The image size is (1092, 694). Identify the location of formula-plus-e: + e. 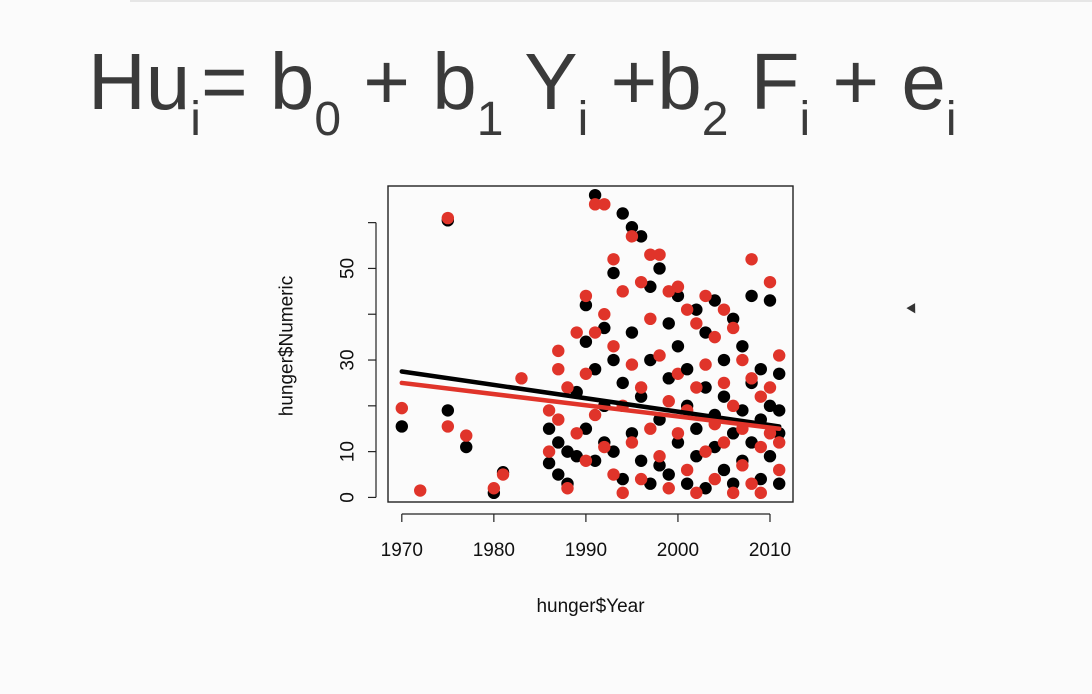
(878, 81).